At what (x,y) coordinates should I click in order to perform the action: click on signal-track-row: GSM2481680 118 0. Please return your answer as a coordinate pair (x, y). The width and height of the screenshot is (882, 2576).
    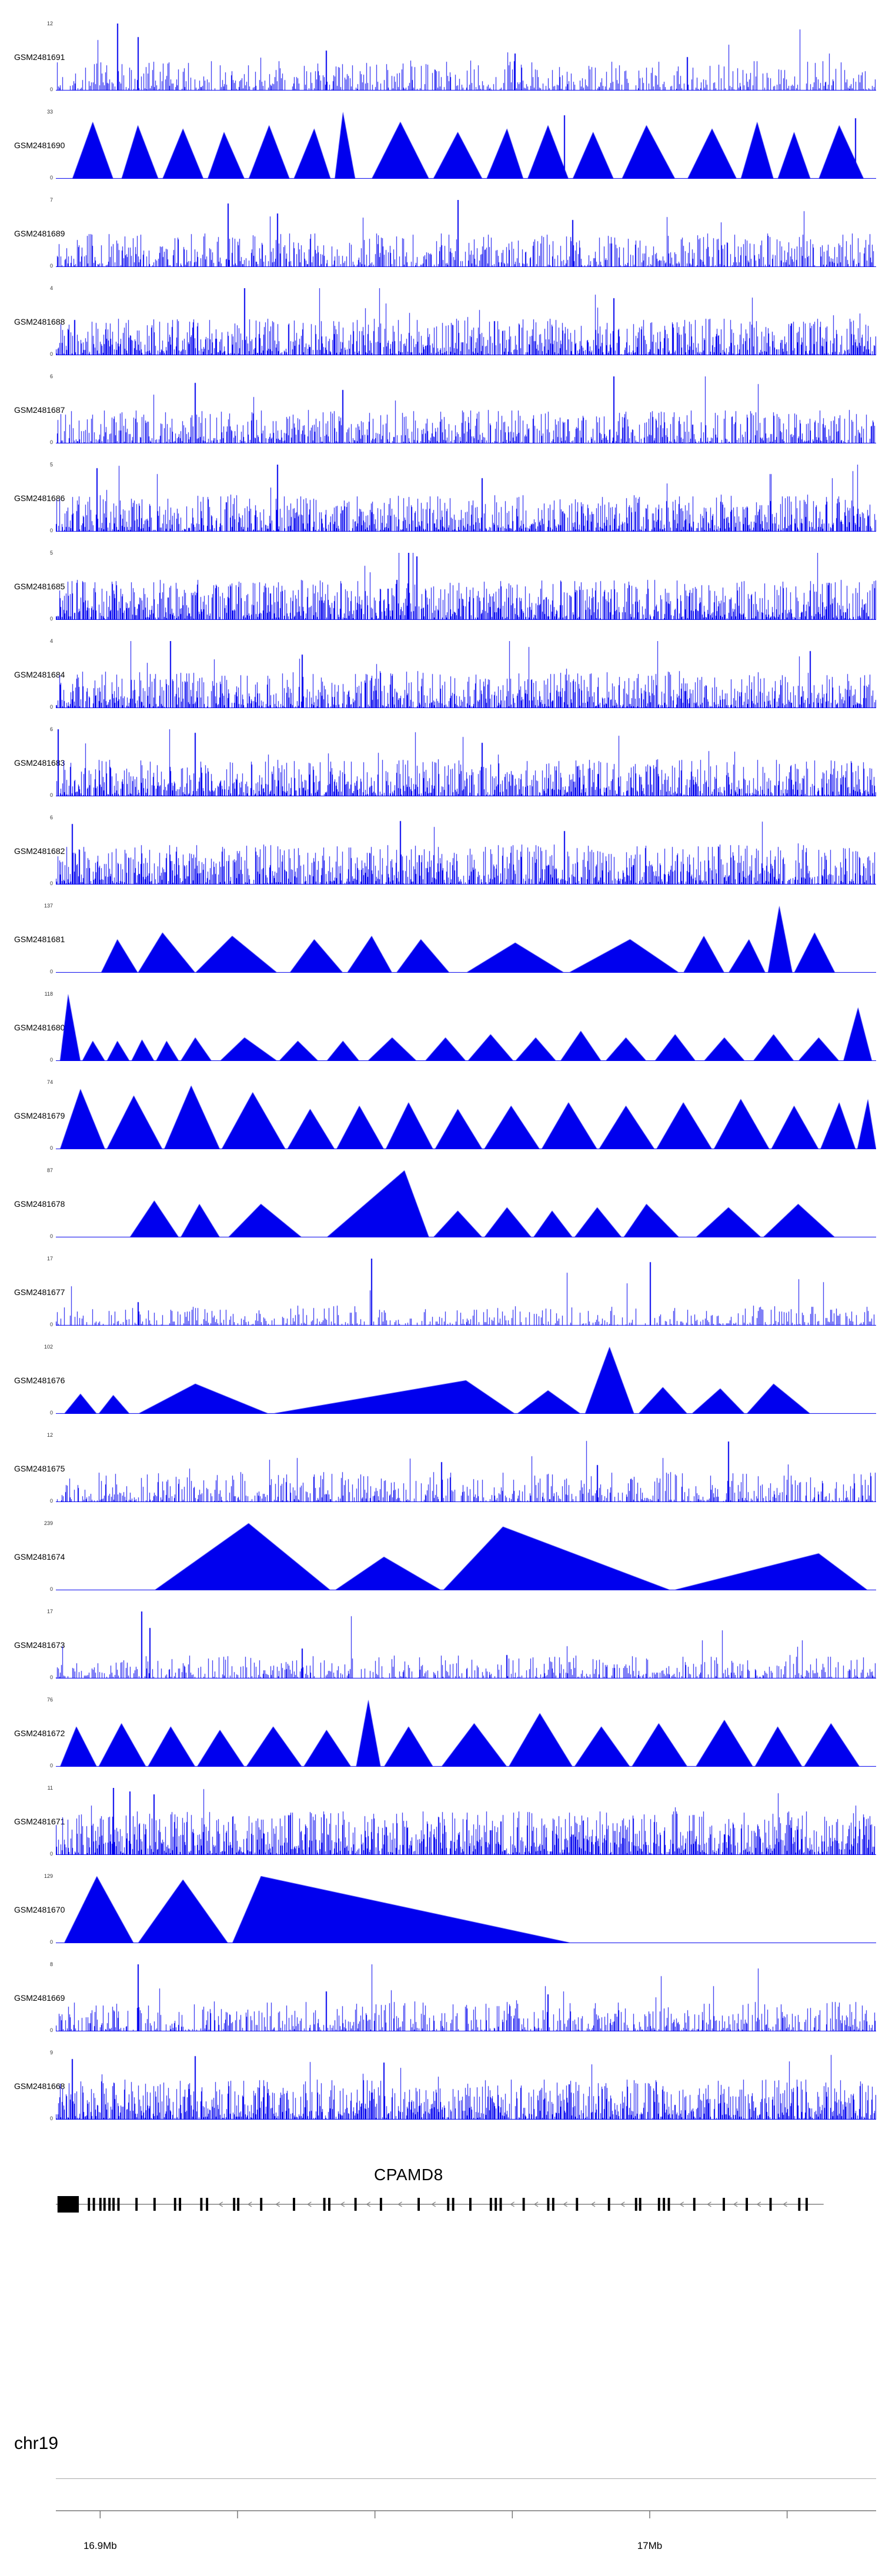
    Looking at the image, I should click on (441, 1027).